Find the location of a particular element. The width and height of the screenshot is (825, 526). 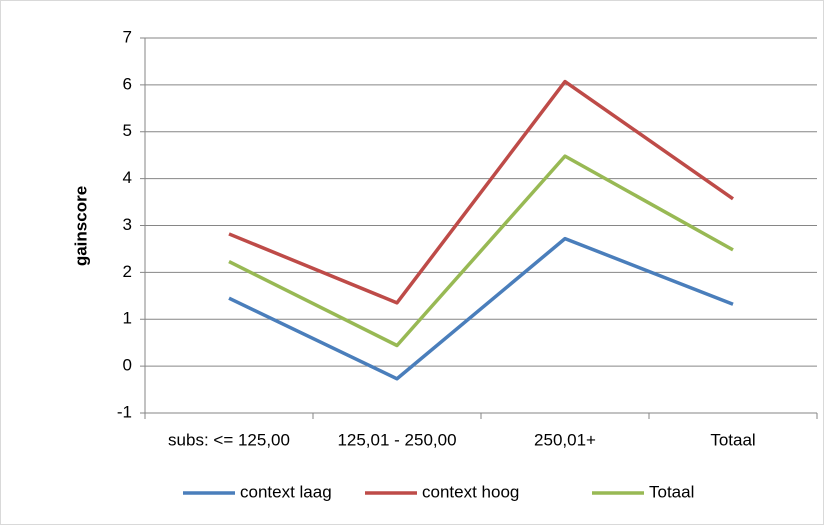

y-tick-label: 0 is located at coordinates (127, 365).